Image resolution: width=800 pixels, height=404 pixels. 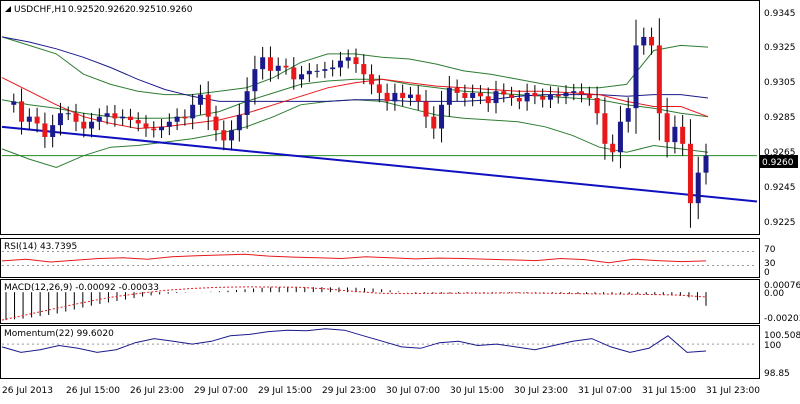 I want to click on macd-plot, so click(x=354, y=303).